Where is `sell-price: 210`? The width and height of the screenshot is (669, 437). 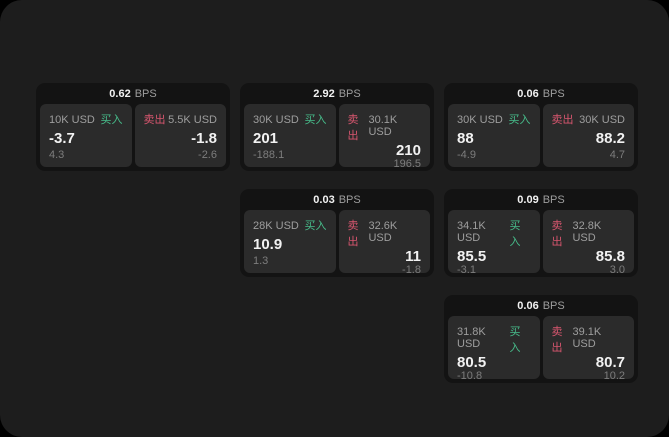 sell-price: 210 is located at coordinates (408, 150).